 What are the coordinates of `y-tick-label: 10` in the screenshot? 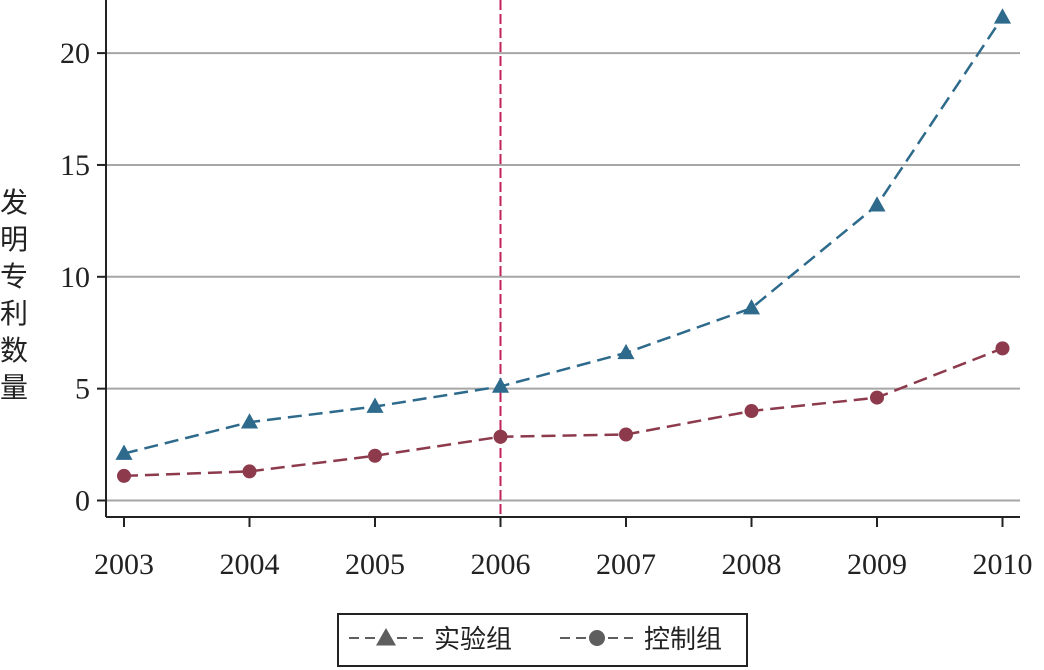 It's located at (75, 277).